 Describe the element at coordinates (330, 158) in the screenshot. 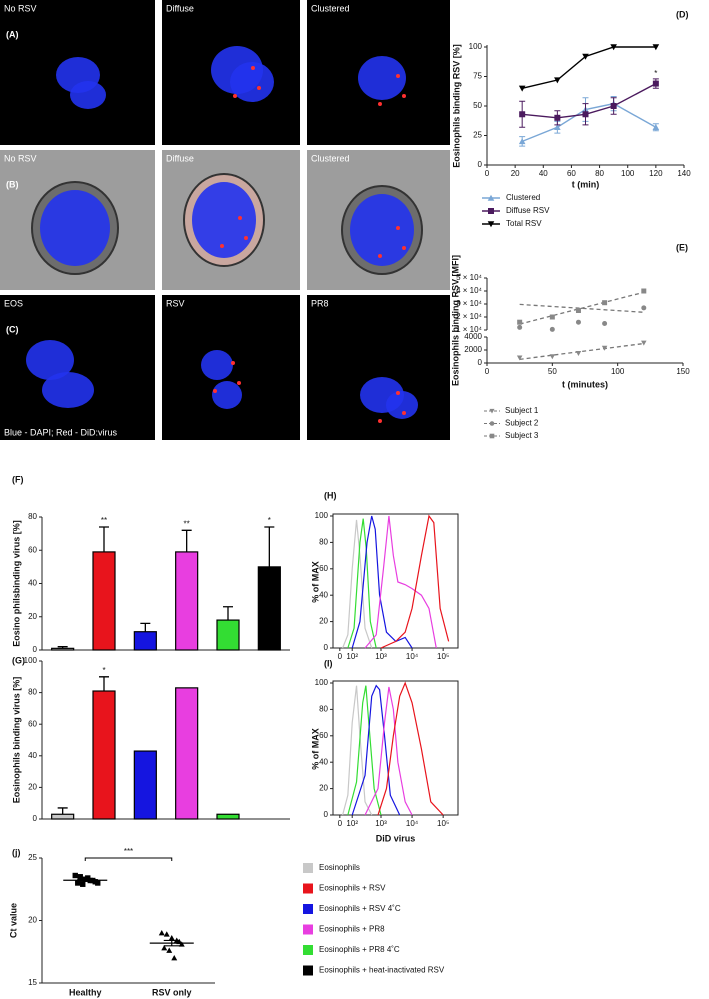

I see `panel-label: Clustered` at that location.